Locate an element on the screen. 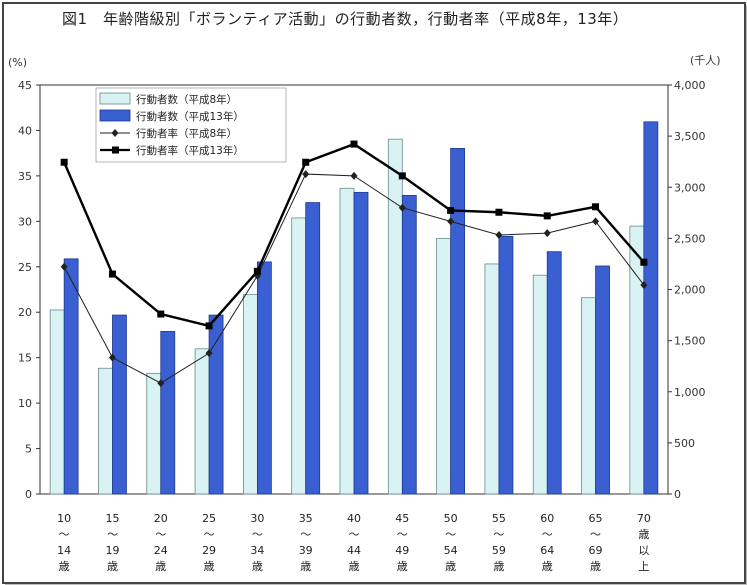  x-tick-label: 69 is located at coordinates (596, 550).